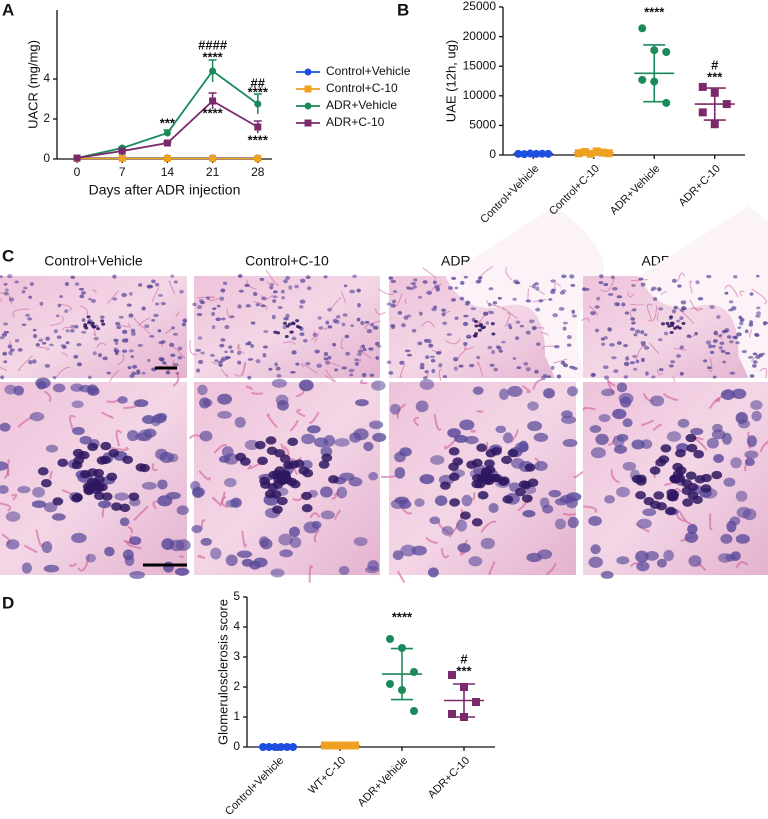 This screenshot has height=819, width=768. Describe the element at coordinates (525, 292) in the screenshot. I see `tissue-space` at that location.